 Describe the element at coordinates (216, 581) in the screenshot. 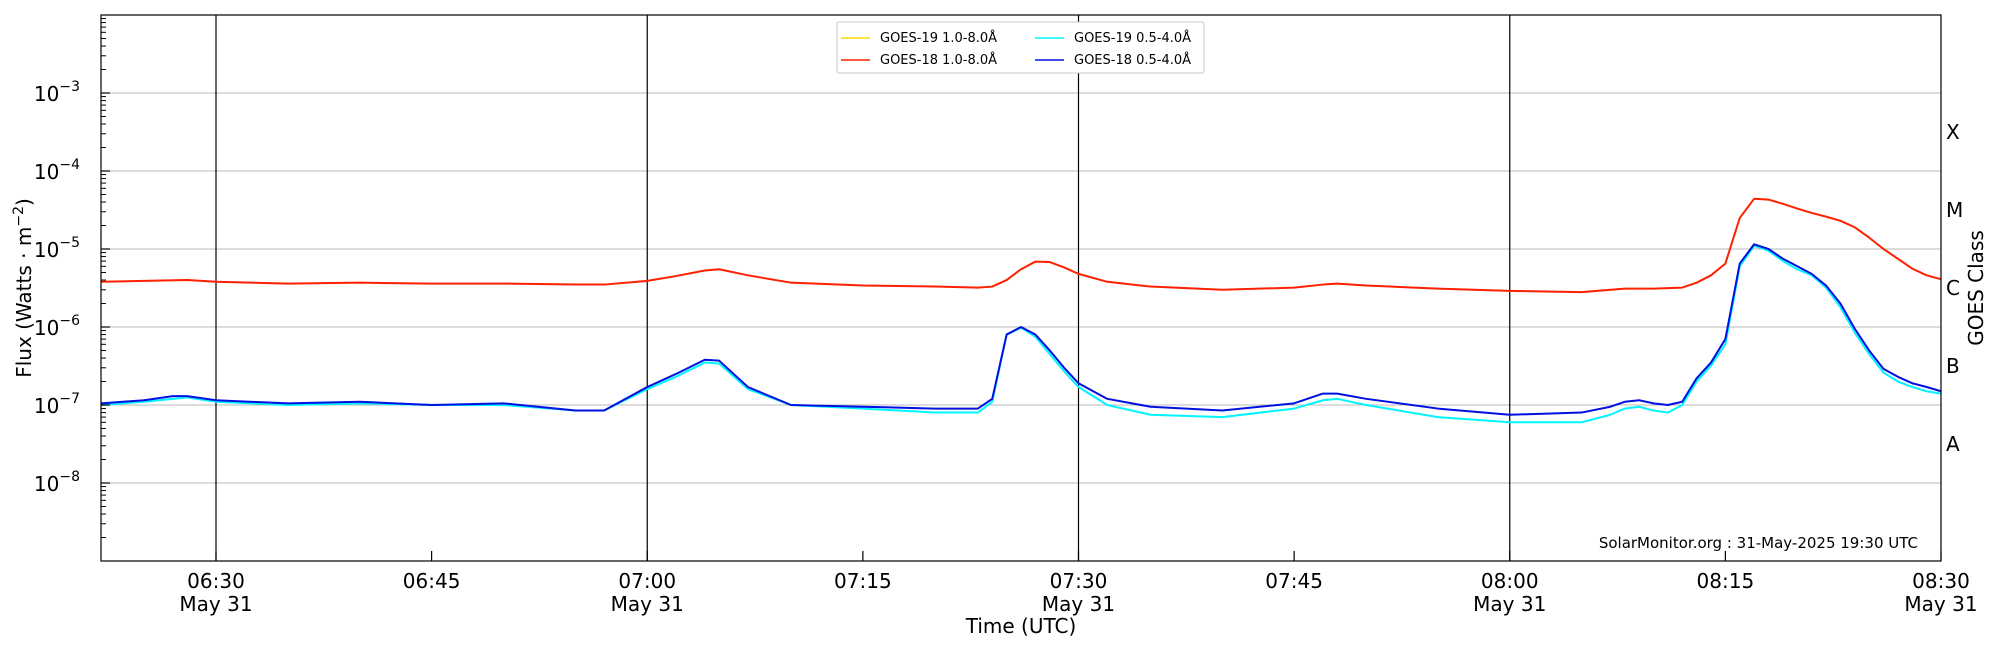

I see `x-tick-label: 06:30` at that location.